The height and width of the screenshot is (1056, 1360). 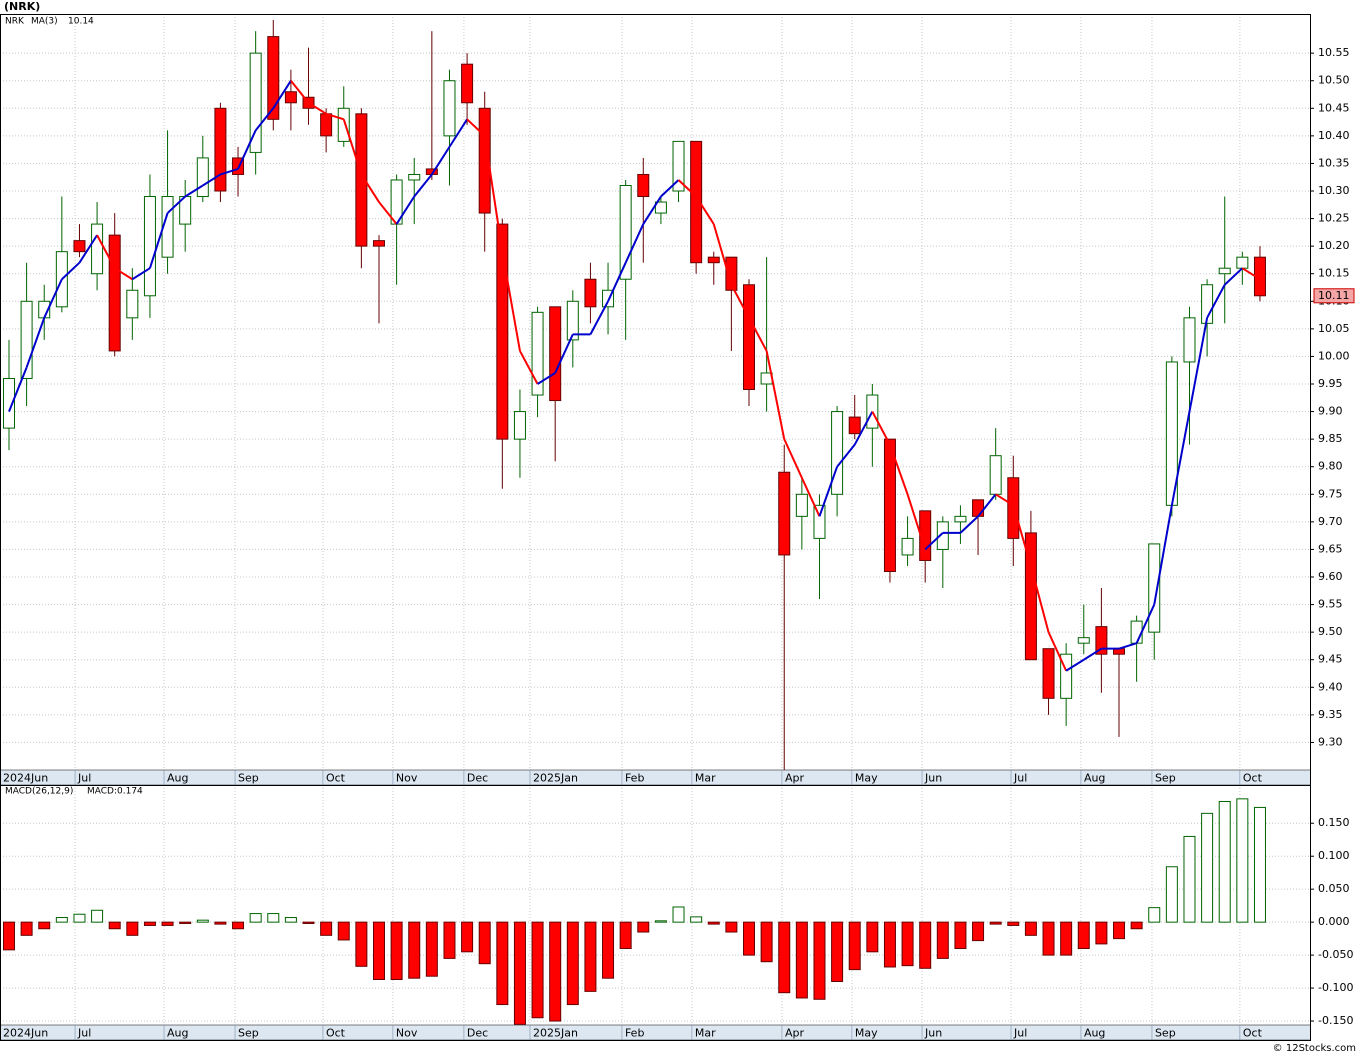 I want to click on y-tick-label: 10.45, so click(x=1334, y=107).